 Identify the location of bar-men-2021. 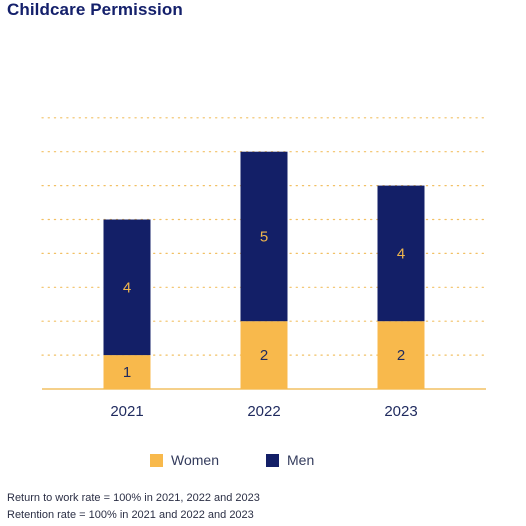
(127, 287).